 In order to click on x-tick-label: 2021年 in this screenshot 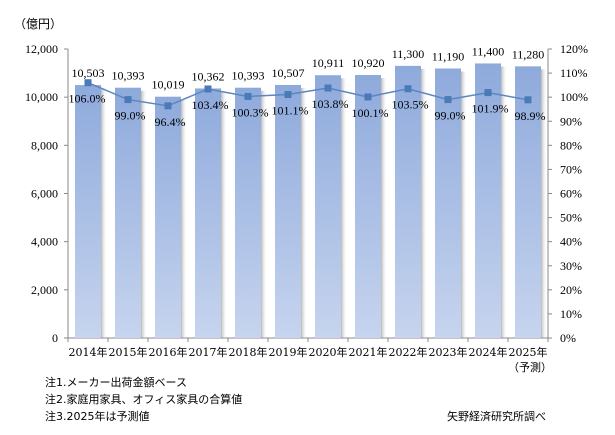, I will do `click(368, 352)`.